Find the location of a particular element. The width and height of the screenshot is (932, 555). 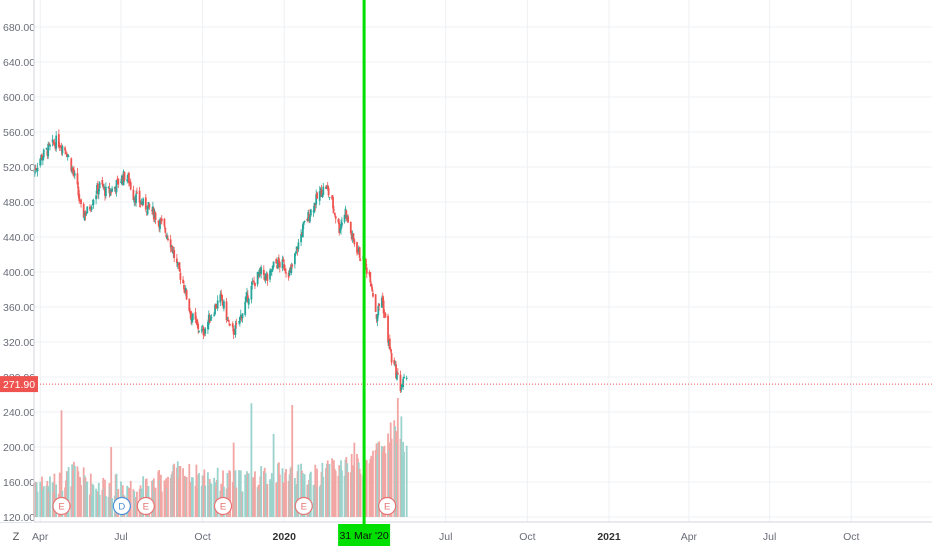

dividend-marker: D is located at coordinates (121, 506).